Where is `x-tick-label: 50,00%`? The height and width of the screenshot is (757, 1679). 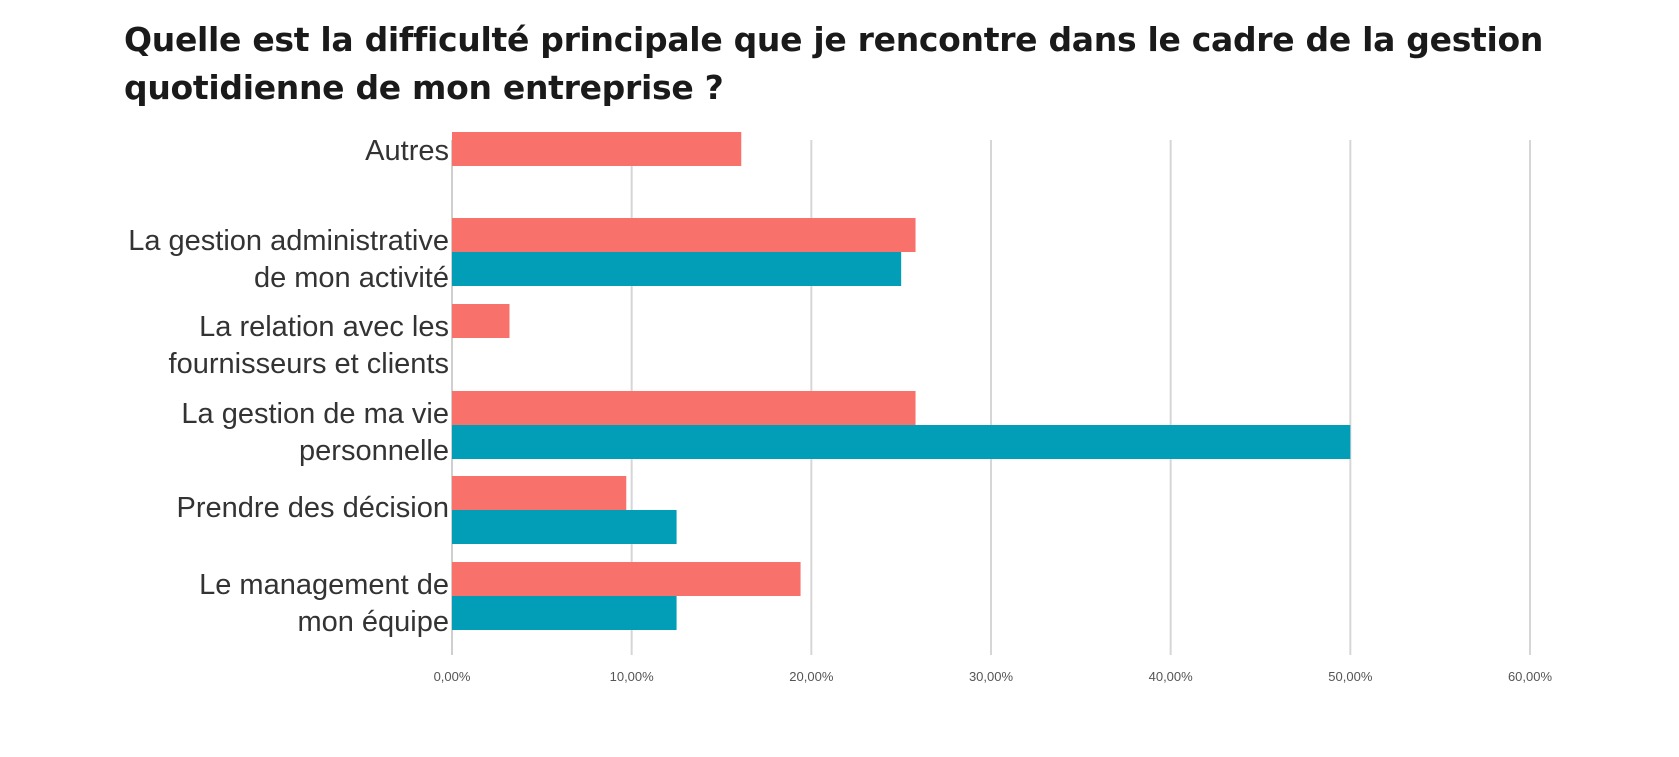
x-tick-label: 50,00% is located at coordinates (1350, 676).